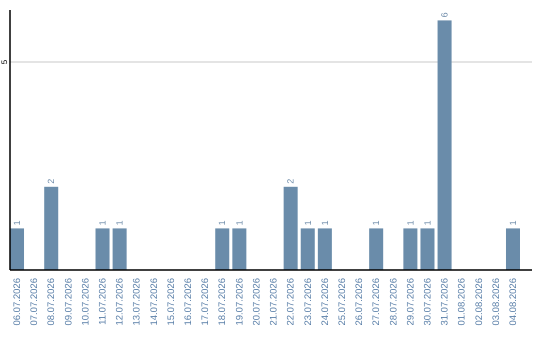 This screenshot has height=340, width=540. I want to click on x-tick-label: 04.08.2026, so click(513, 302).